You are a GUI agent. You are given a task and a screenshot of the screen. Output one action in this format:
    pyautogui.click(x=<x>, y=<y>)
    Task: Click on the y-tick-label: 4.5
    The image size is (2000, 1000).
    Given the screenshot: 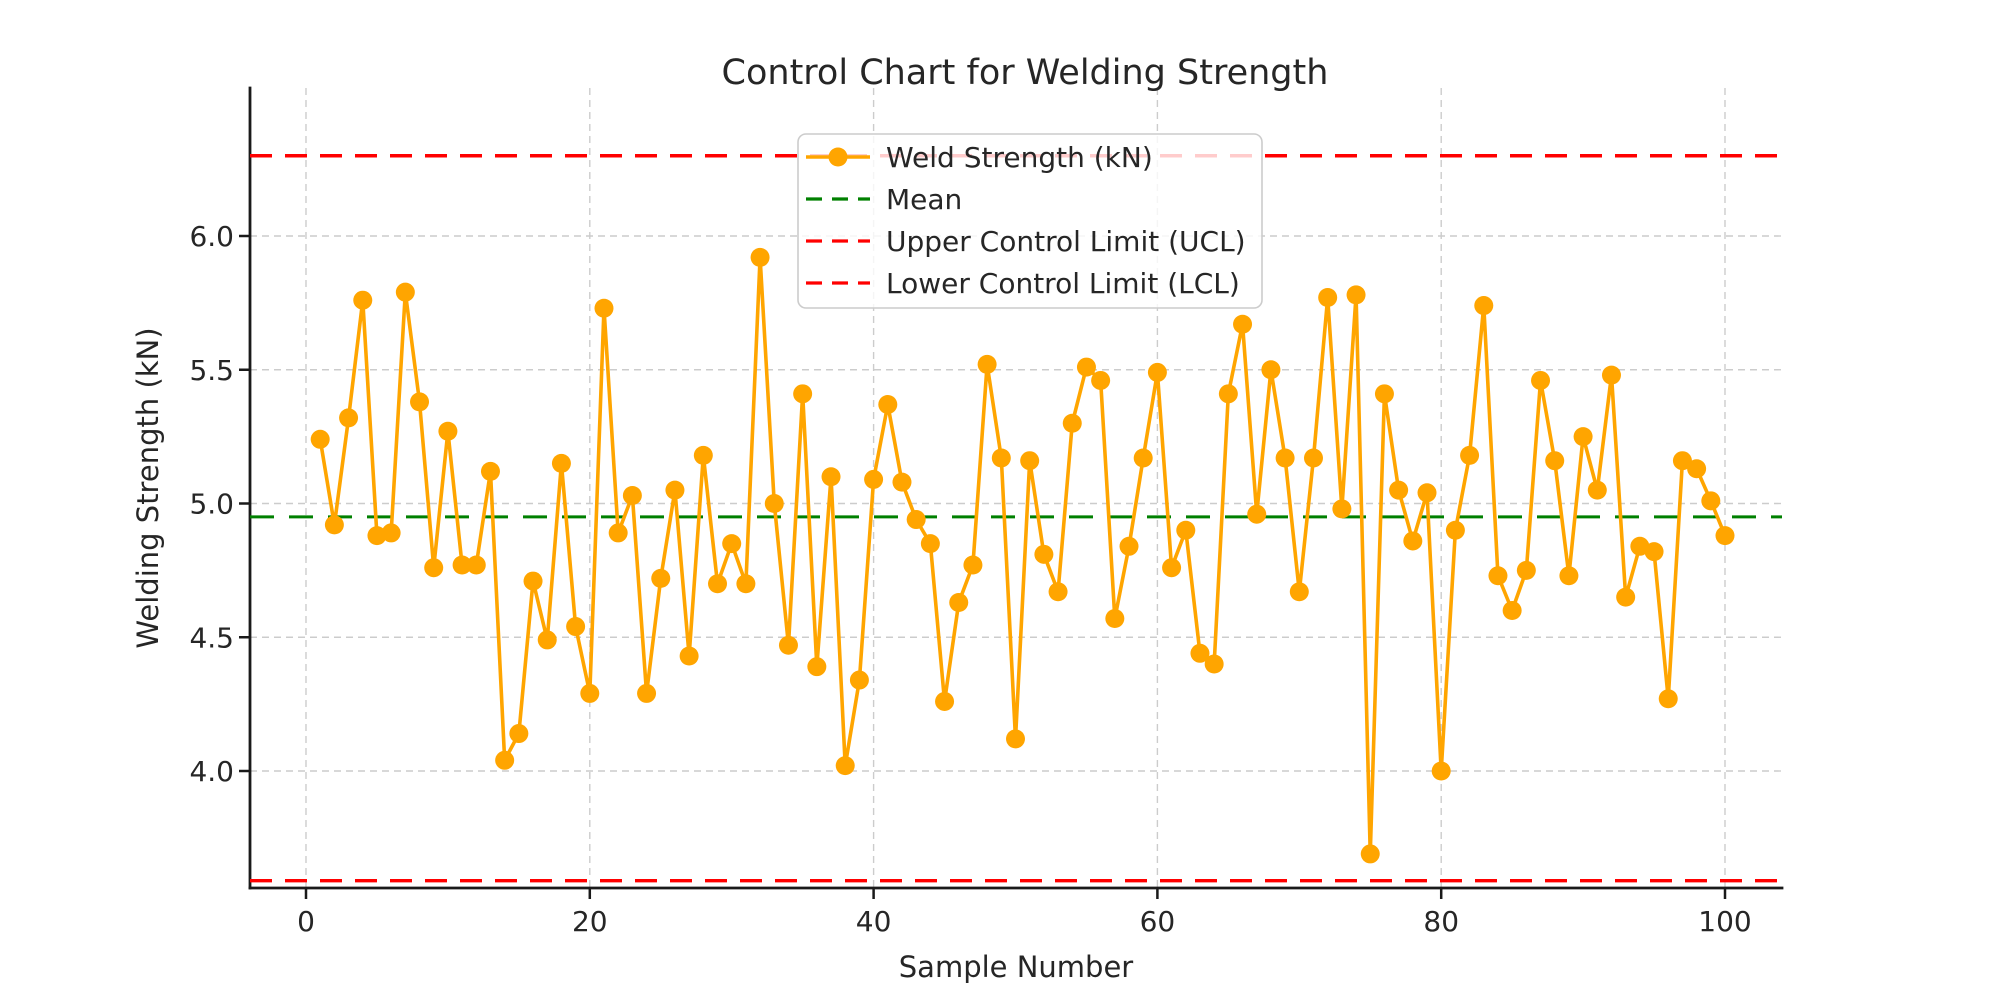 What is the action you would take?
    pyautogui.click(x=211, y=637)
    